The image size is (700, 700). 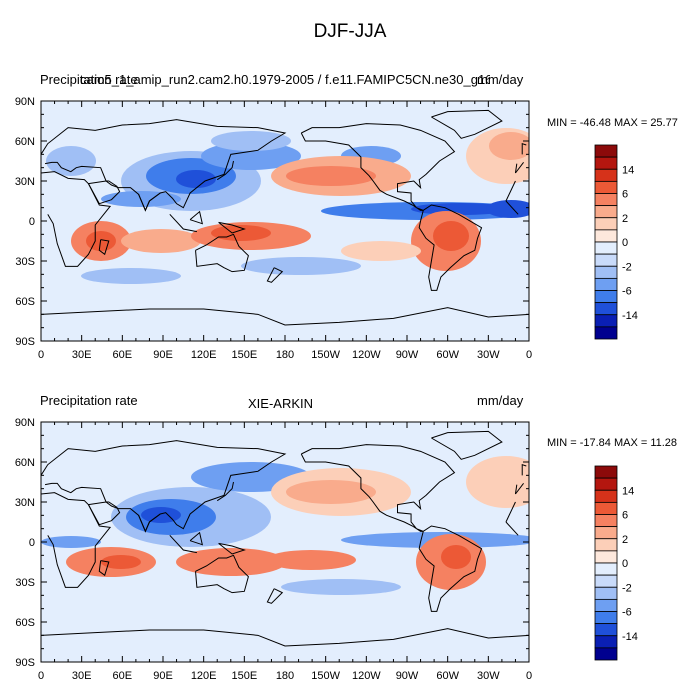 I want to click on panel-1-left-title: Precipitation rate, so click(x=89, y=79).